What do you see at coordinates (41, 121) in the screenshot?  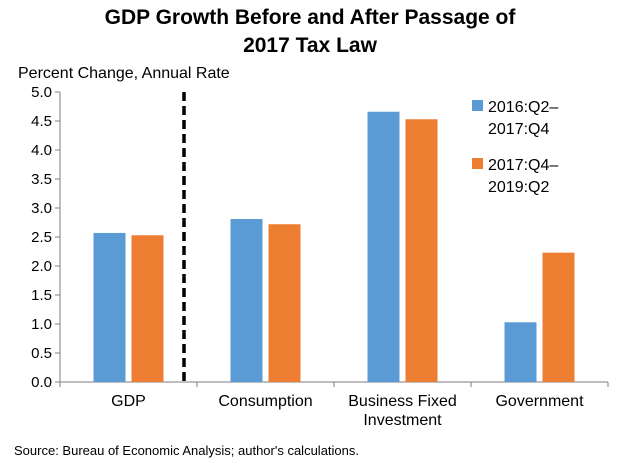 I see `y-tick-label: 4.5` at bounding box center [41, 121].